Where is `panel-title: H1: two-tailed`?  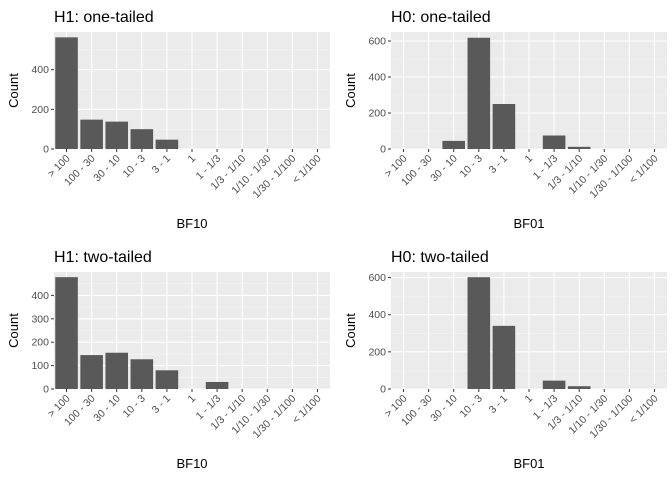 panel-title: H1: two-tailed is located at coordinates (103, 257).